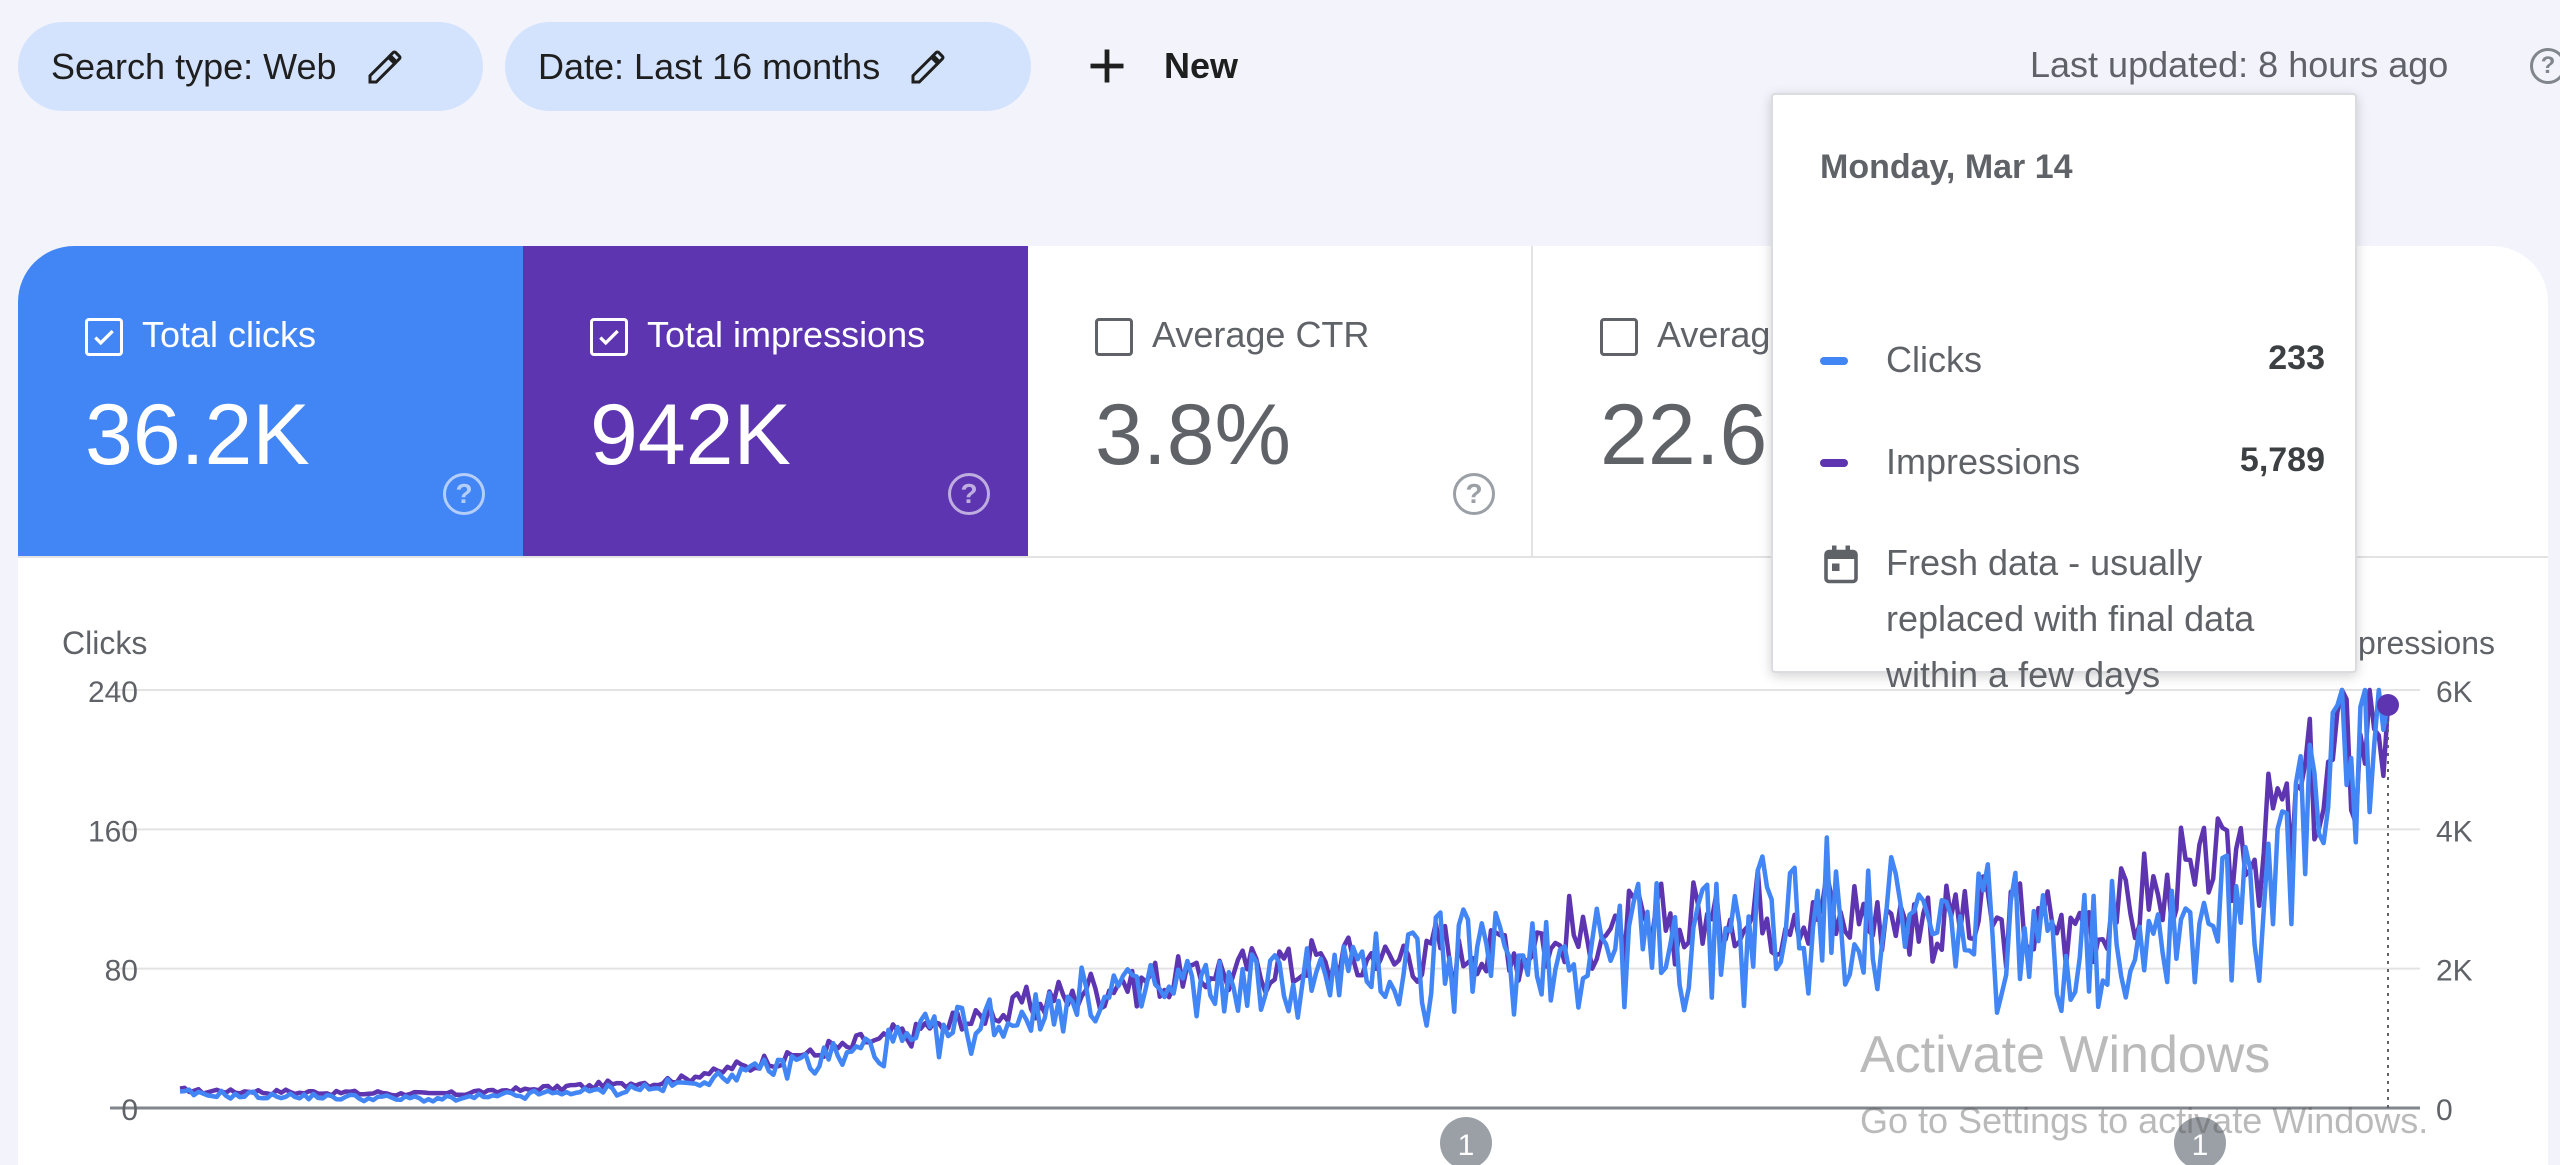 This screenshot has height=1165, width=2560. I want to click on right-tick-label: 2K, so click(2454, 971).